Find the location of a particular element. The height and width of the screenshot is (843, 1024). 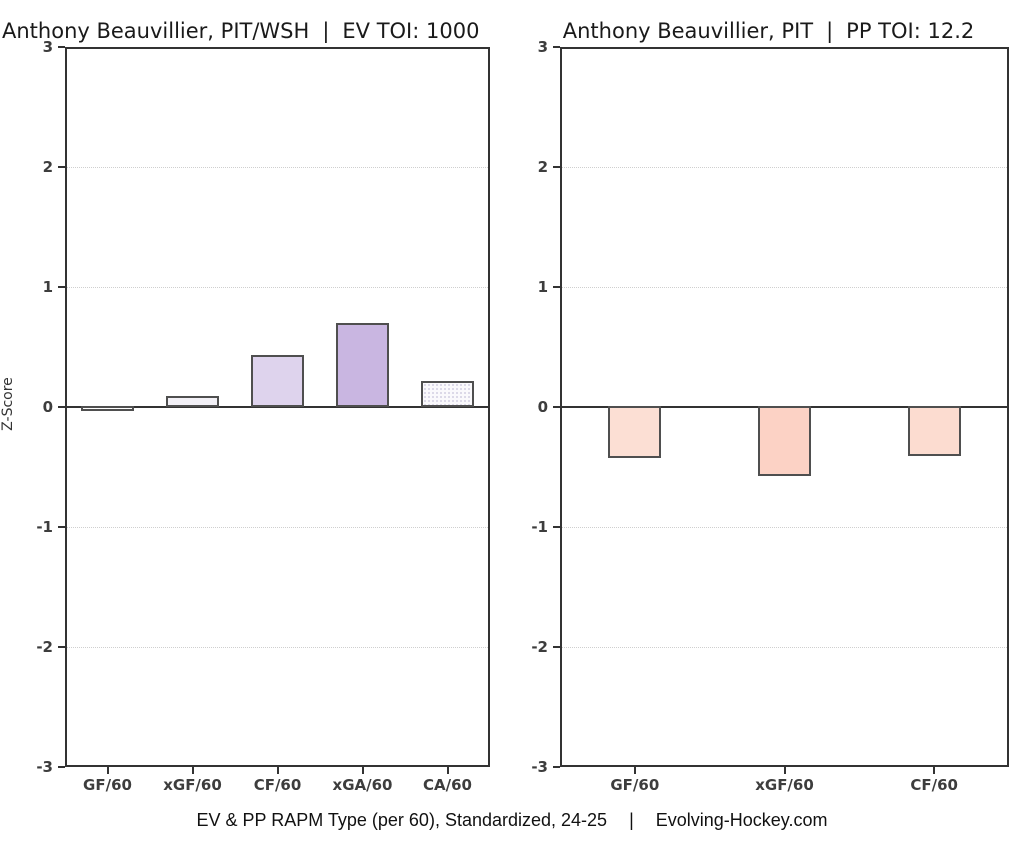

ev-title-stat: EV TOI: 1000 is located at coordinates (411, 31).